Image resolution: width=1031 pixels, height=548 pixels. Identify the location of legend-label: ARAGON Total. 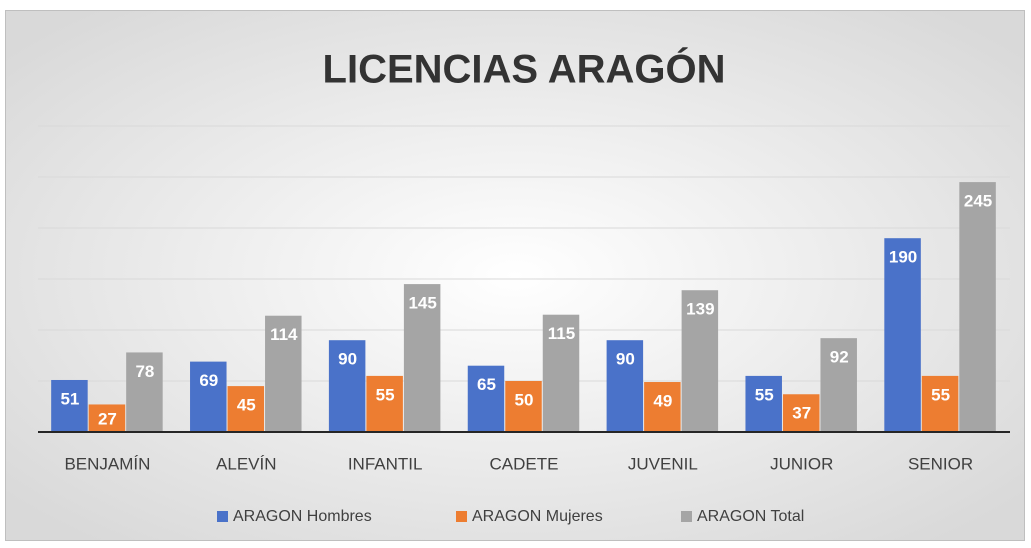
(750, 516).